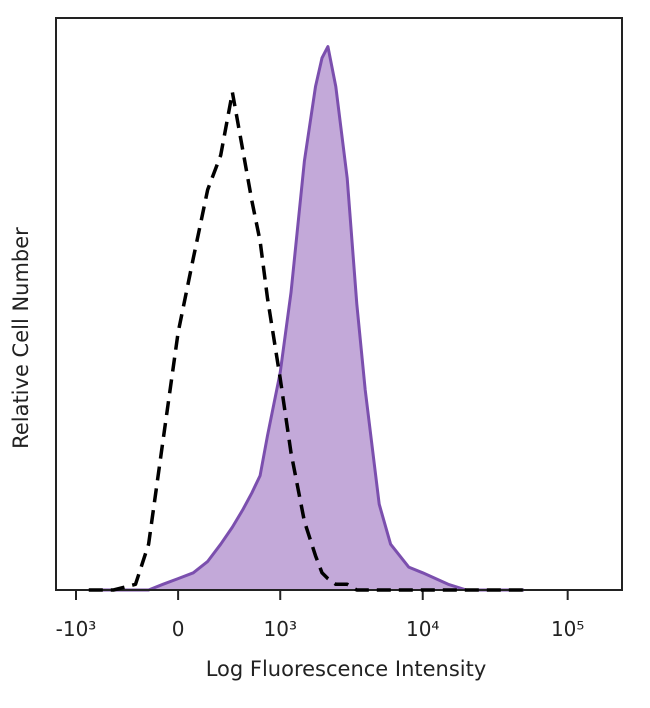  I want to click on x-tick-label: 10⁵, so click(567, 629).